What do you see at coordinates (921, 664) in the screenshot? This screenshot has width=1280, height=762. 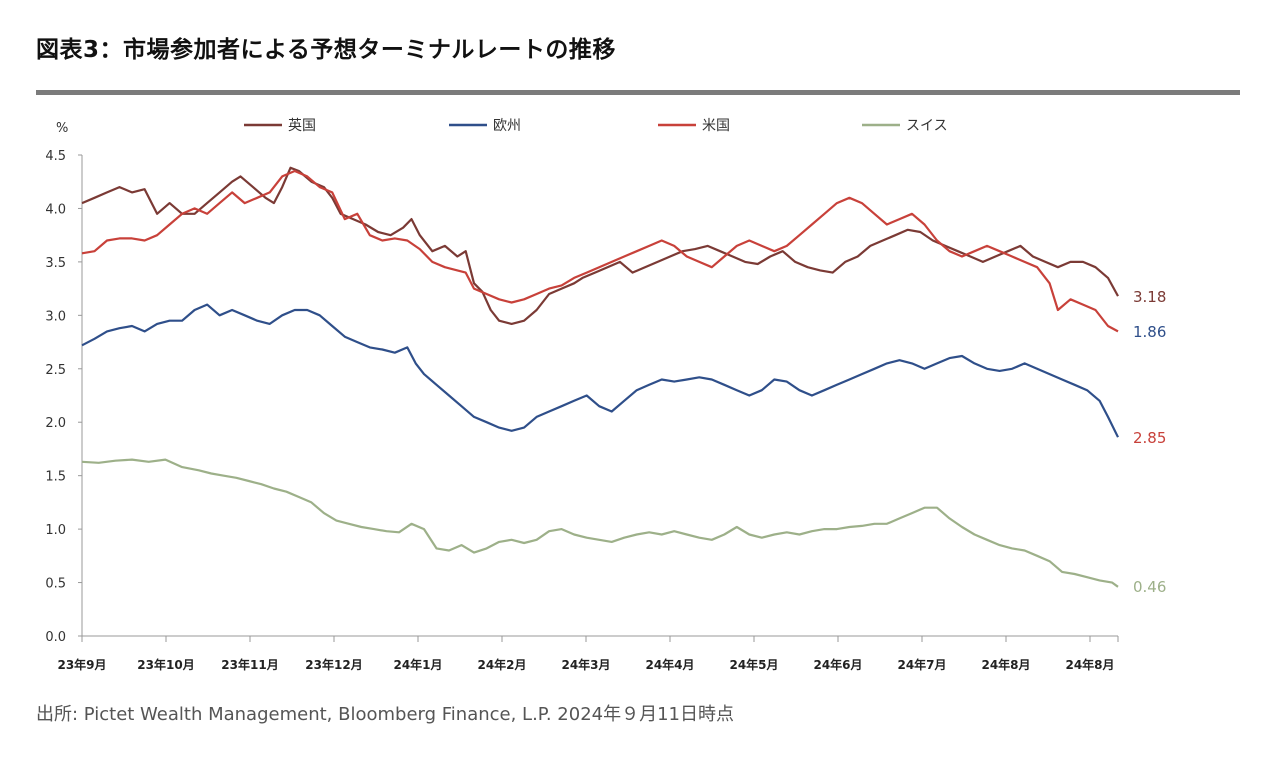 I see `x-tick-label: 24年7月` at bounding box center [921, 664].